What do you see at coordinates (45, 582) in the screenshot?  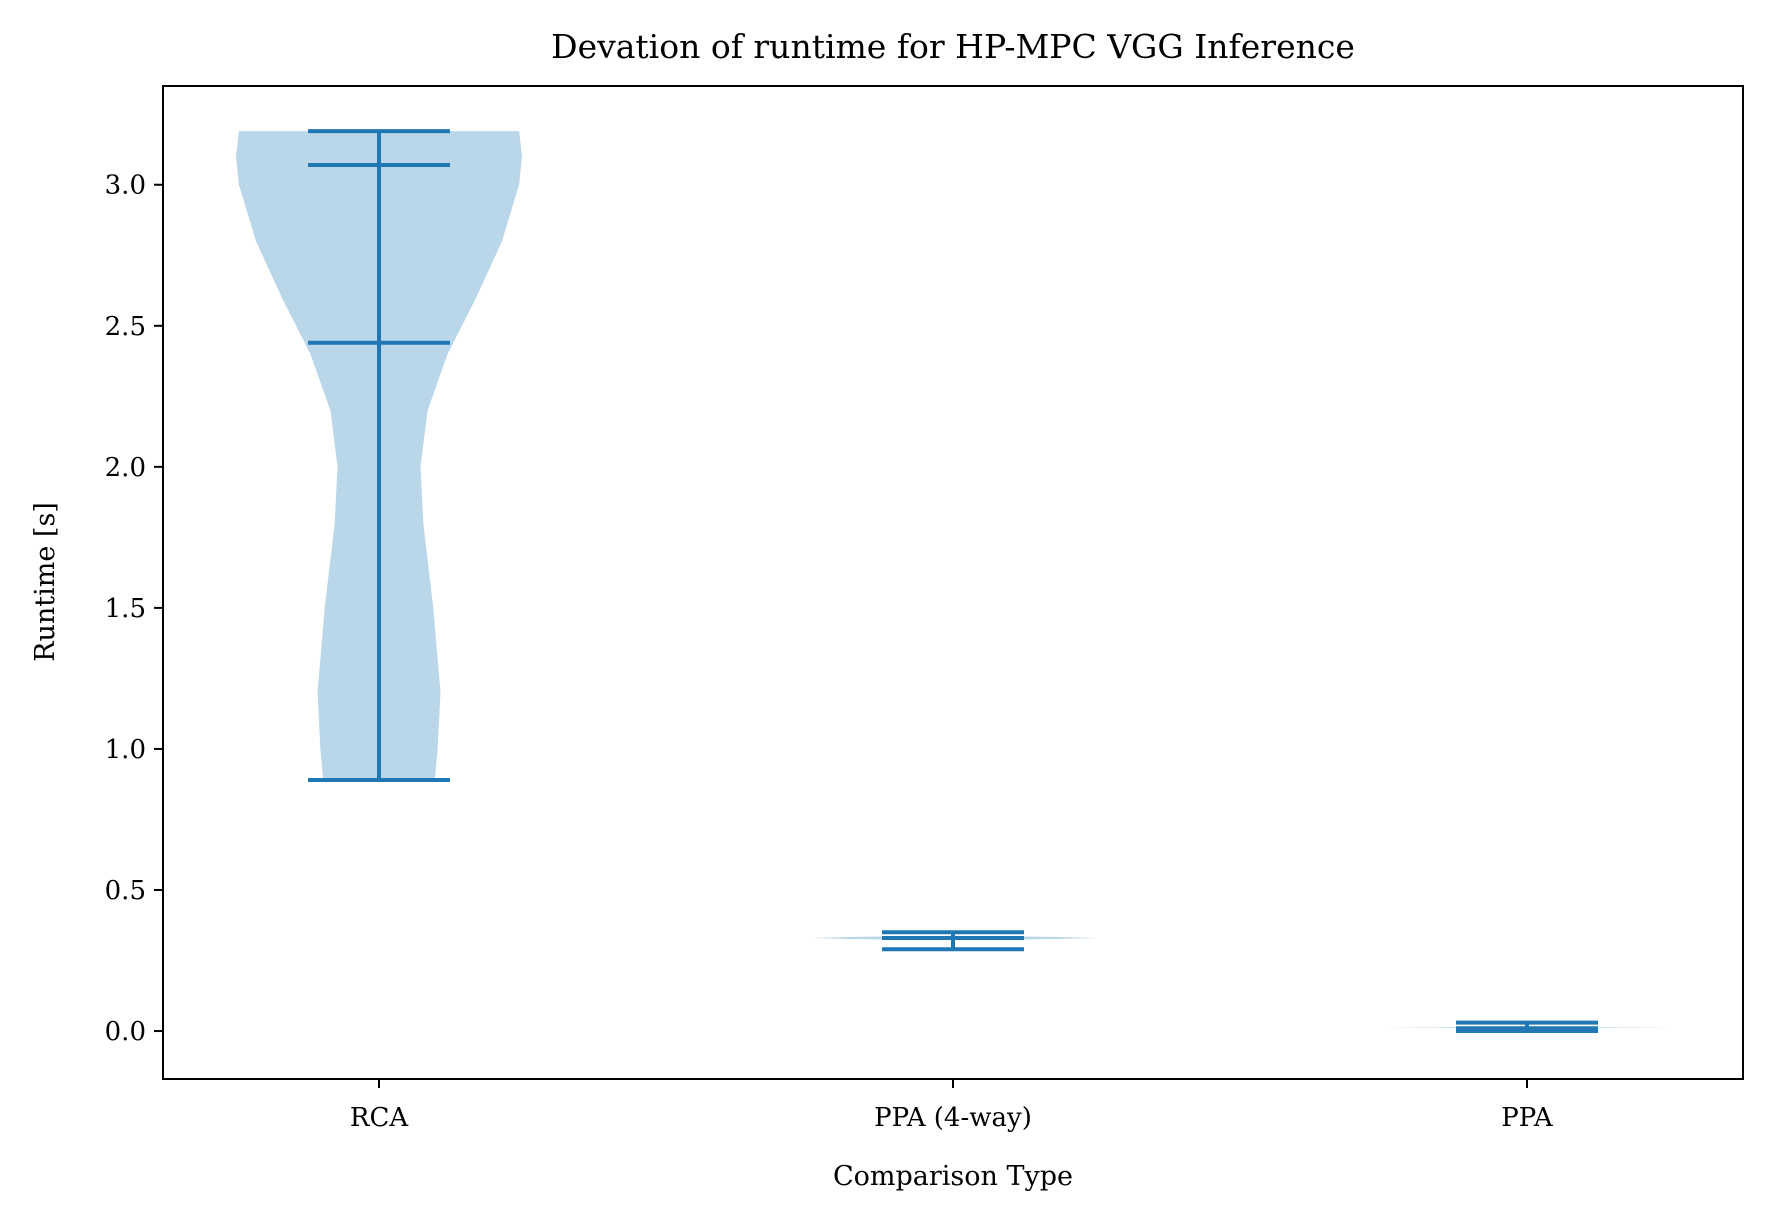 I see `y-axis-label: Runtime [s]` at bounding box center [45, 582].